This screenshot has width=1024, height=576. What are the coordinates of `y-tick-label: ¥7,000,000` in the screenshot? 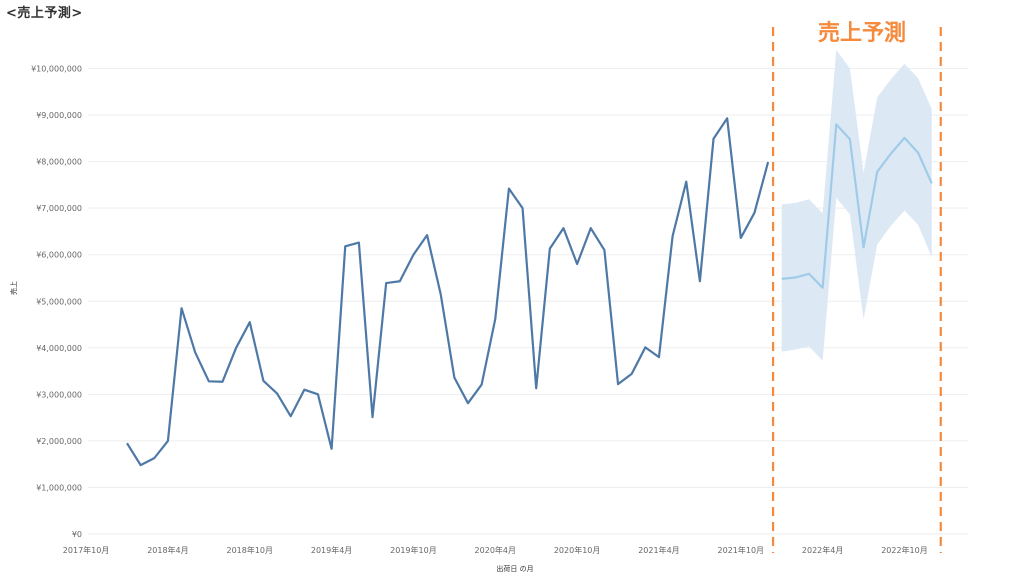 It's located at (59, 208).